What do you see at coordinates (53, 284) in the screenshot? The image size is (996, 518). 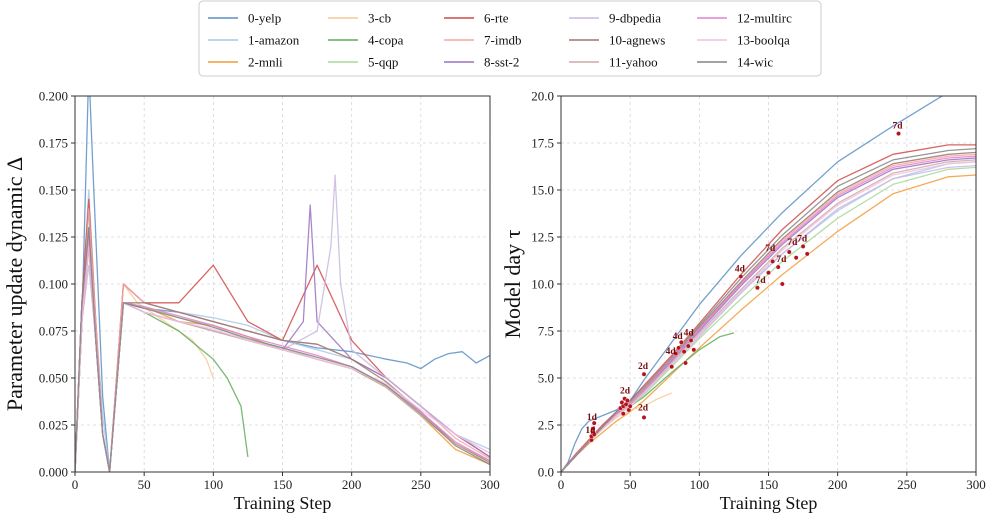 I see `y-tick-label: 0.100` at bounding box center [53, 284].